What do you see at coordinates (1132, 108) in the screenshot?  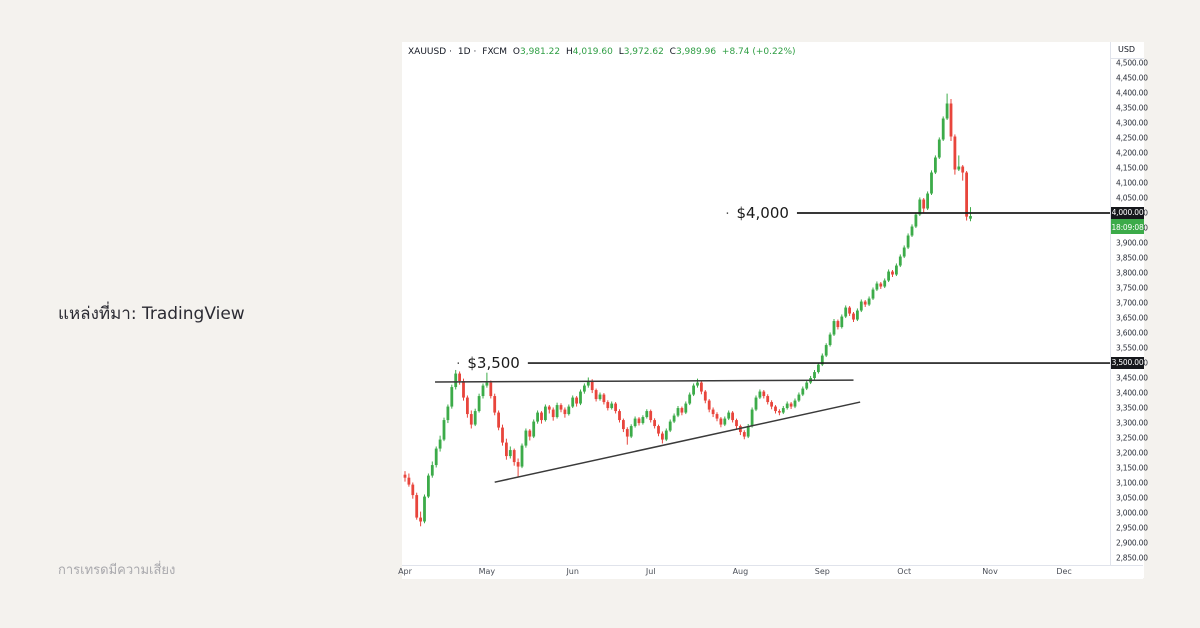 I see `price-tick: 4,350.00` at bounding box center [1132, 108].